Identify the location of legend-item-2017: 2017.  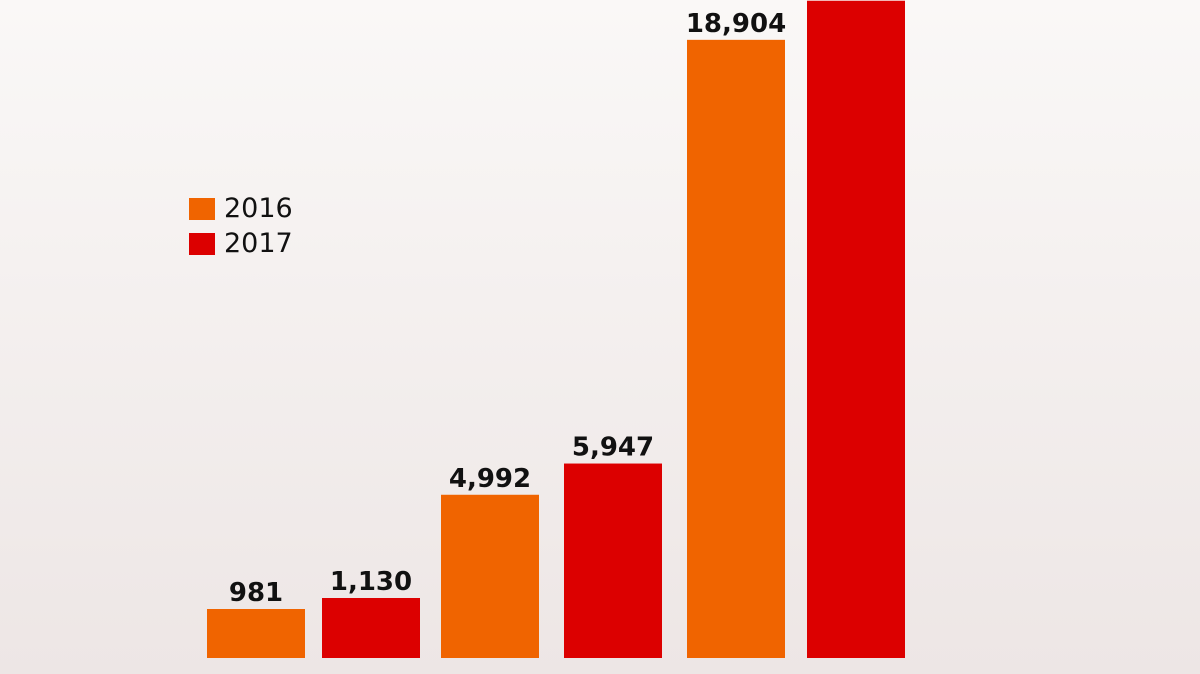
(241, 243).